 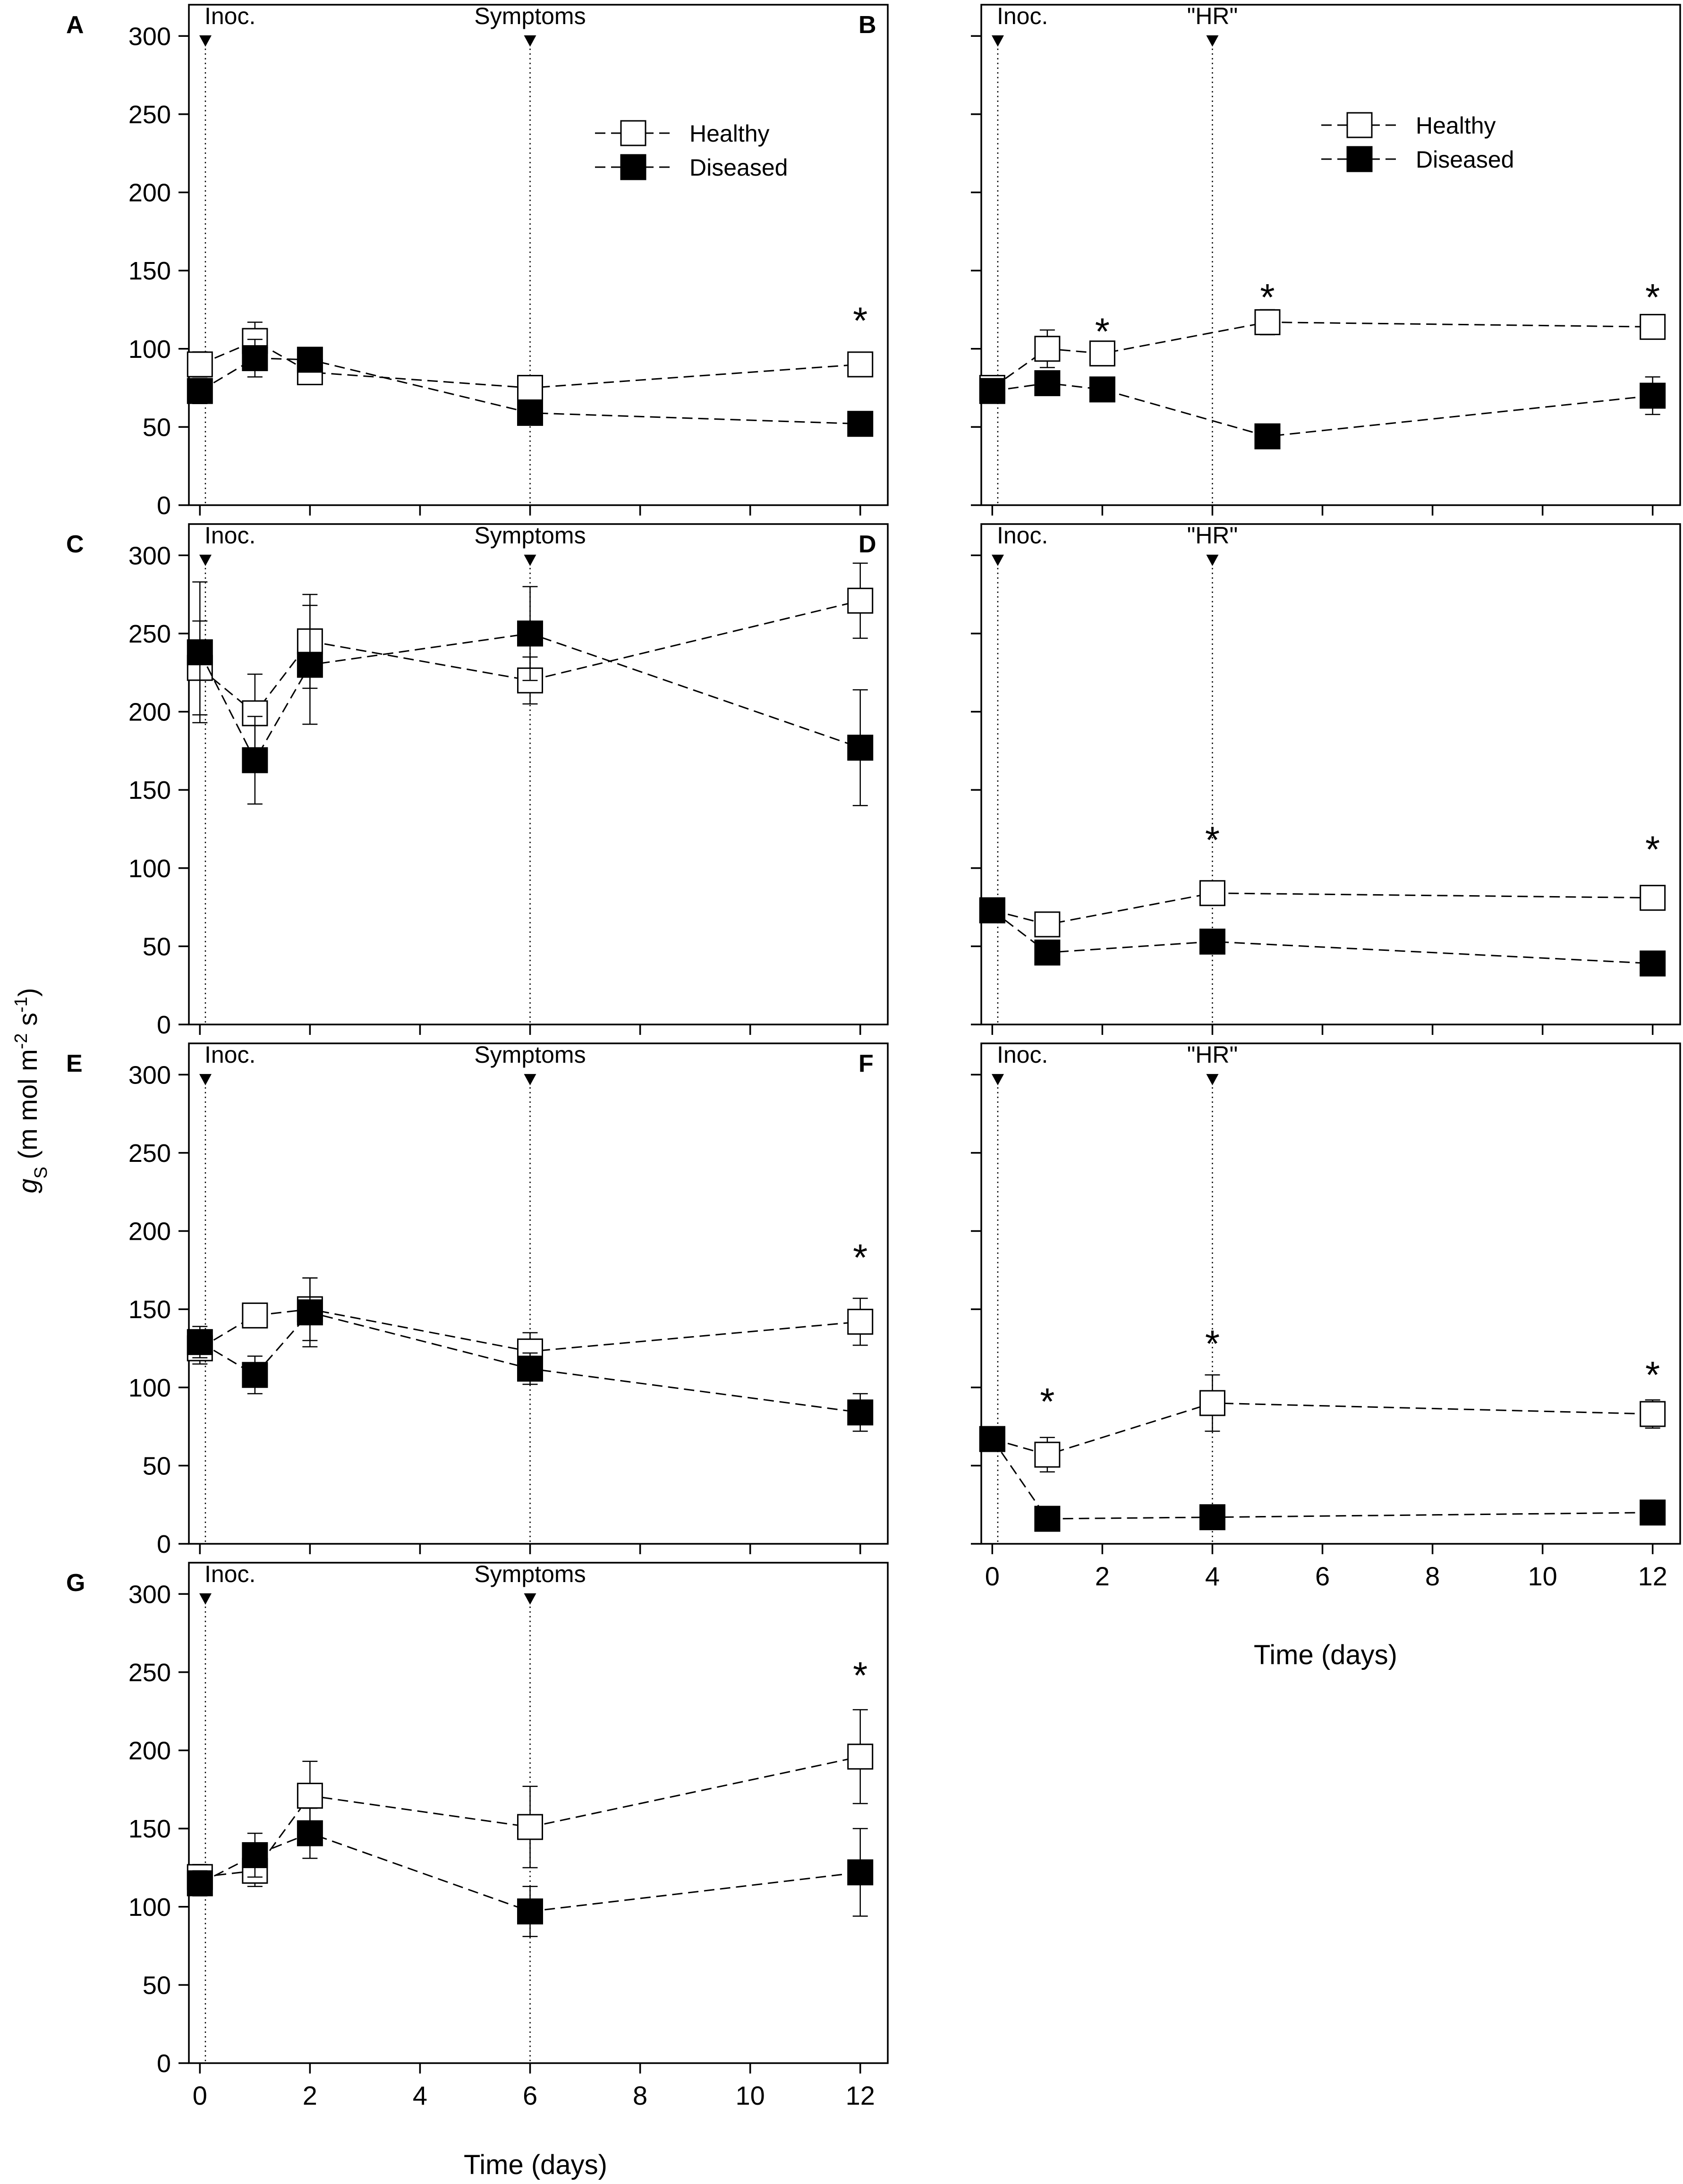 I want to click on panel-letter: C, so click(x=75, y=544).